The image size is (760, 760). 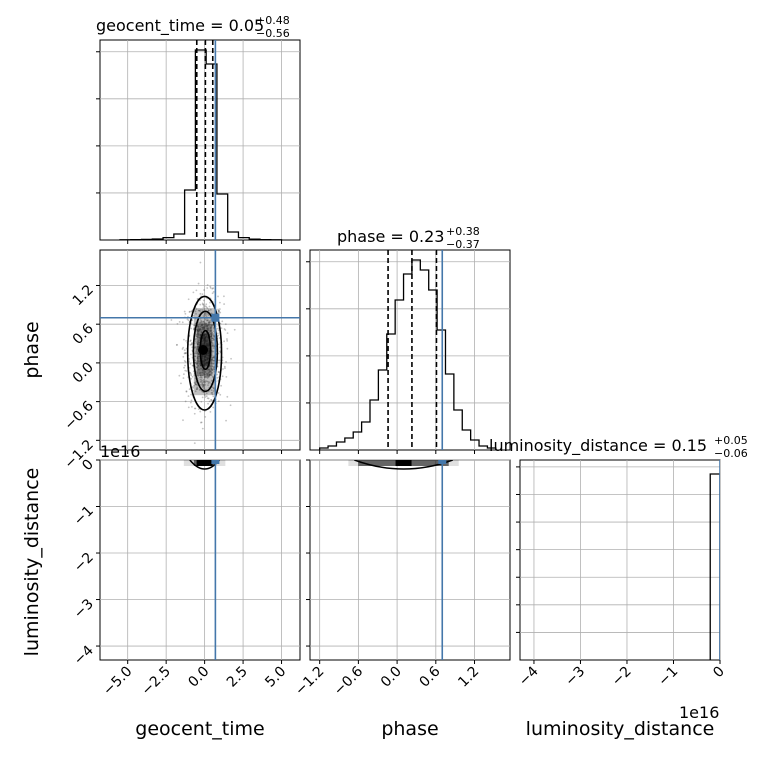 I want to click on title-luminosity-distance-minus: −0.06, so click(x=731, y=453).